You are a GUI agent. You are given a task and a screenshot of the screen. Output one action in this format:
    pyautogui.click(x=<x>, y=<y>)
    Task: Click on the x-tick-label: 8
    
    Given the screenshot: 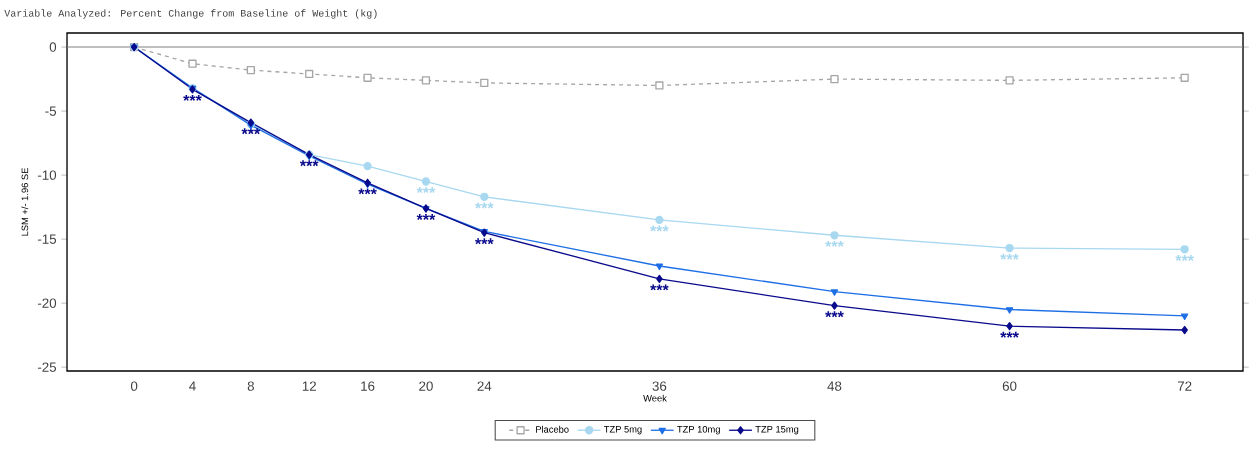 What is the action you would take?
    pyautogui.click(x=250, y=386)
    